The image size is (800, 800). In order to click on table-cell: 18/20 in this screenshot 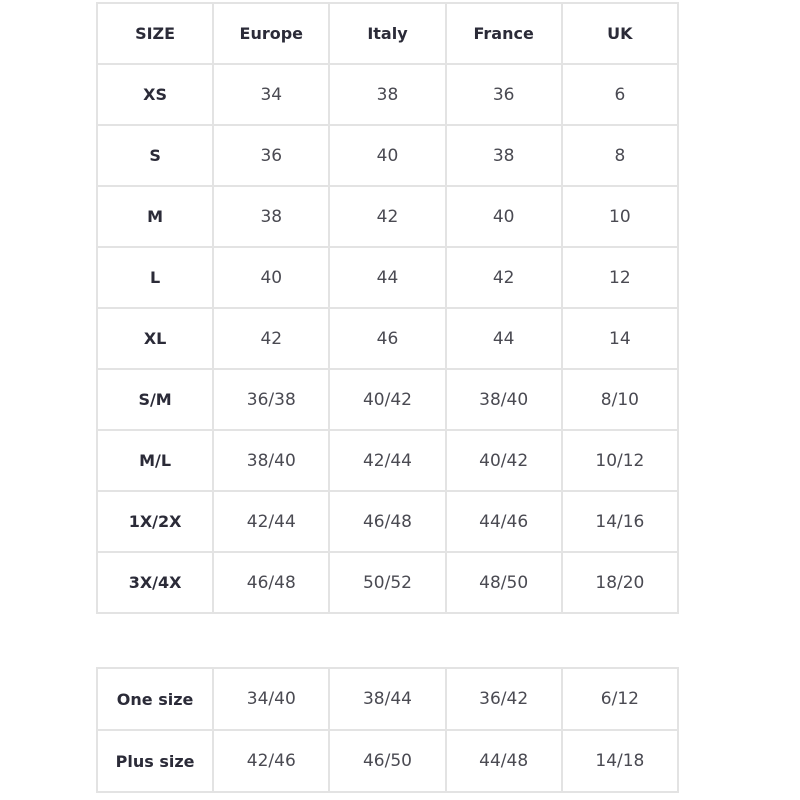, I will do `click(620, 582)`.